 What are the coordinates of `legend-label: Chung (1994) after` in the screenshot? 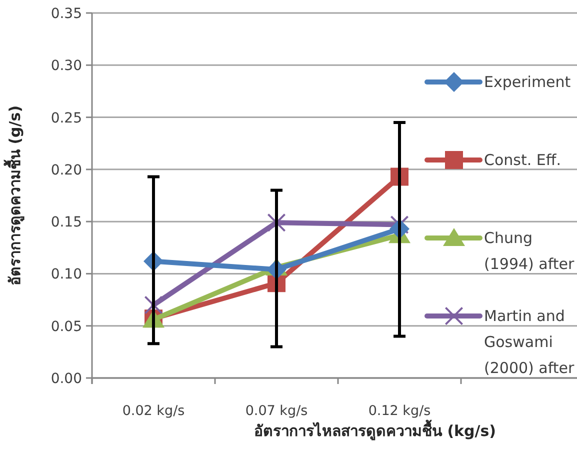 It's located at (529, 251).